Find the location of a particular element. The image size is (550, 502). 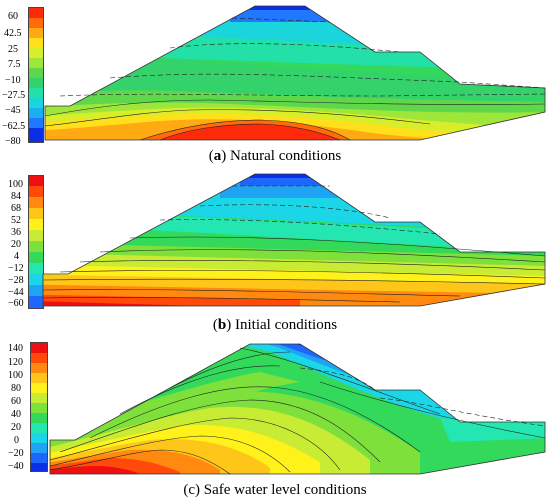

caption-b-text: ) Initial conditions is located at coordinates (282, 325).